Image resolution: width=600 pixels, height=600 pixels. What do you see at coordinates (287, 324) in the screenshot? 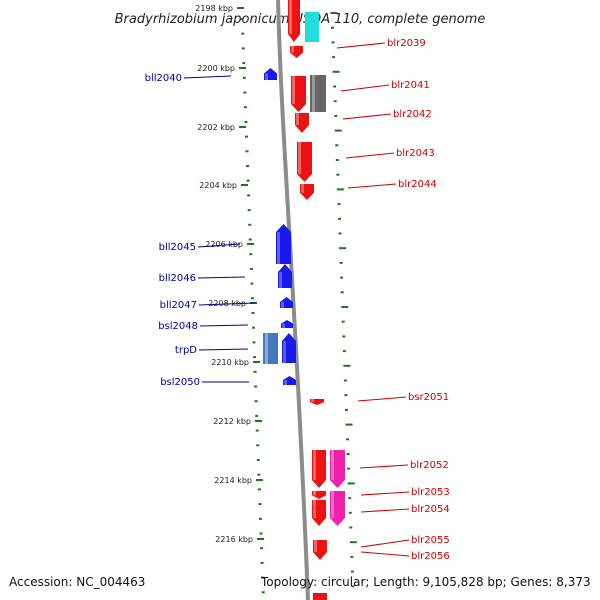
I see `gene-bsl2048-arrow` at bounding box center [287, 324].